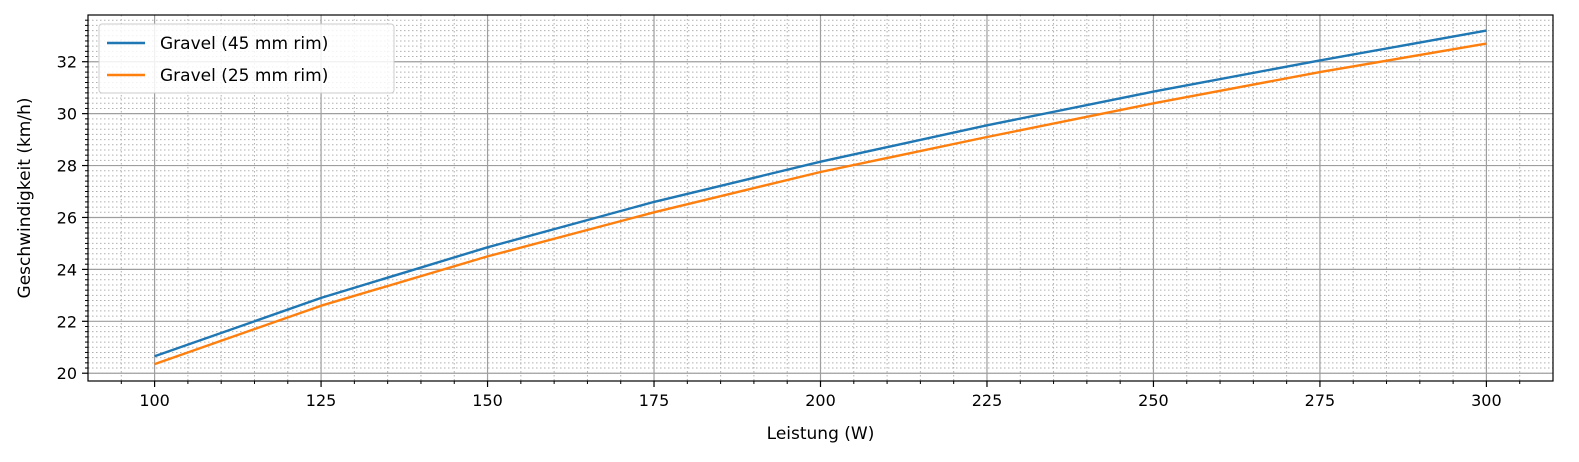 This screenshot has width=1579, height=462. Describe the element at coordinates (67, 166) in the screenshot. I see `y-tick-label: 28` at that location.